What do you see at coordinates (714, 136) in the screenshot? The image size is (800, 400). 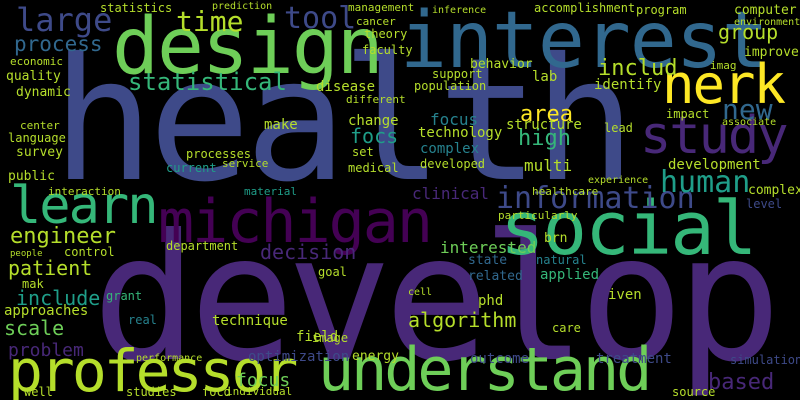 I see `word-study: study` at bounding box center [714, 136].